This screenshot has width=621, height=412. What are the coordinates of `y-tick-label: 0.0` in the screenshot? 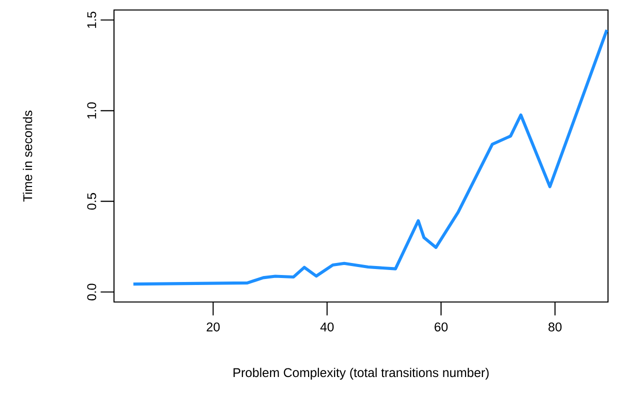 It's located at (91, 292).